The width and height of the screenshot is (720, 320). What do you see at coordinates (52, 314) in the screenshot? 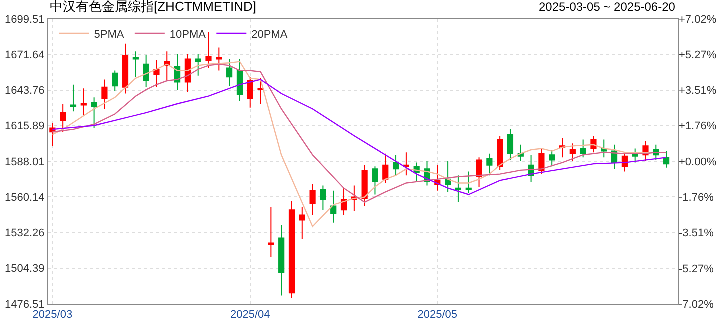
I see `x-tick-label: 2025/03` at bounding box center [52, 314].